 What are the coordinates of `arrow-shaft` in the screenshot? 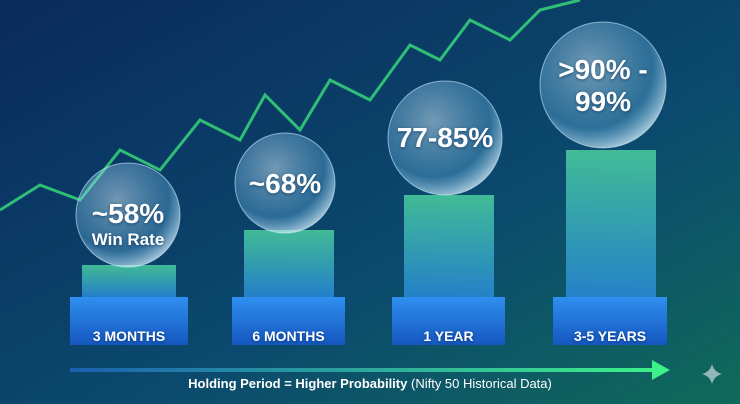 It's located at (362, 370).